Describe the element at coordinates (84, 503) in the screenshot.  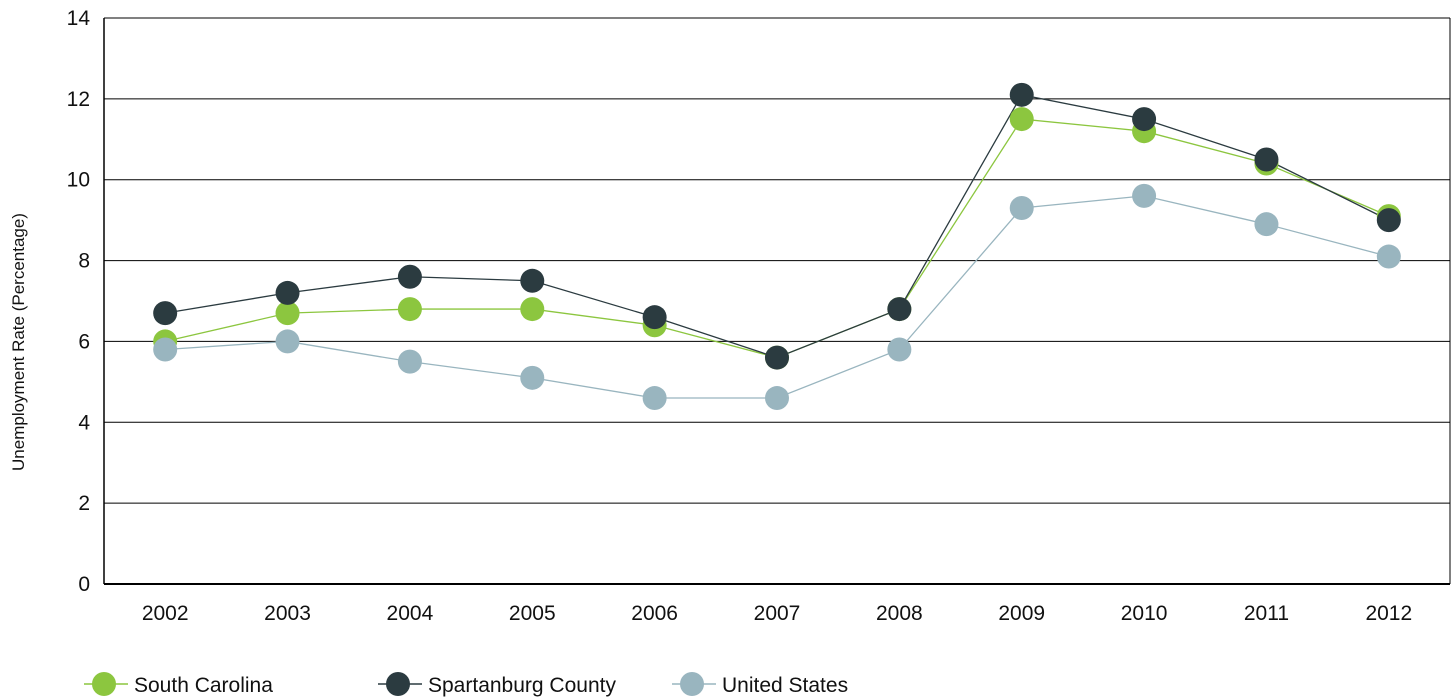
I see `y-tick-label: 2` at that location.